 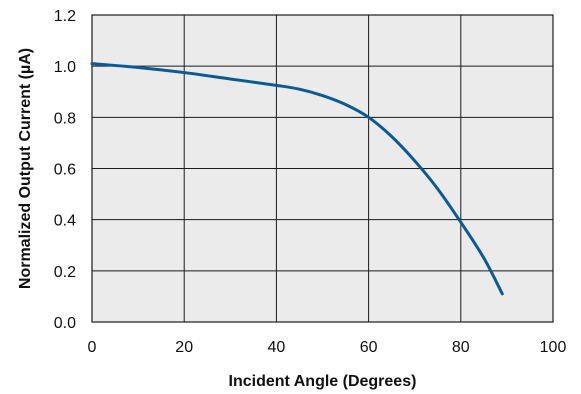 I want to click on x-tick-label: 20, so click(x=184, y=347).